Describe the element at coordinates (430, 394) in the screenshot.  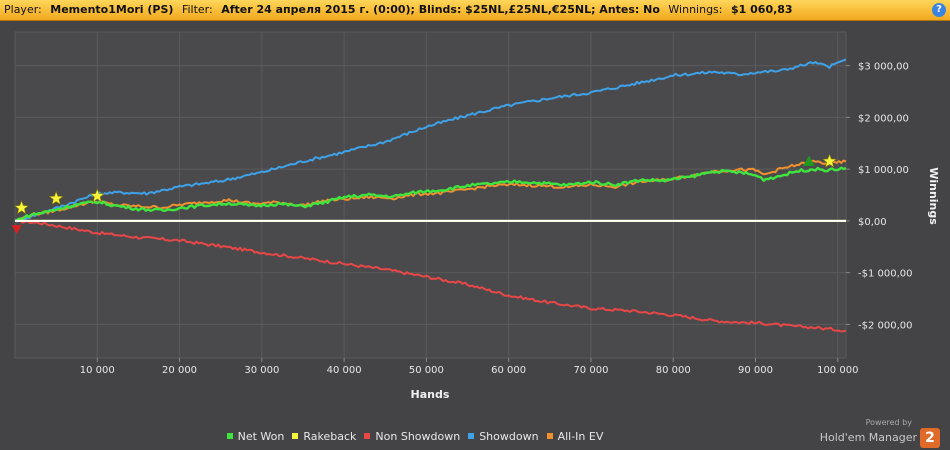
I see `x-axis-label: Hands` at that location.